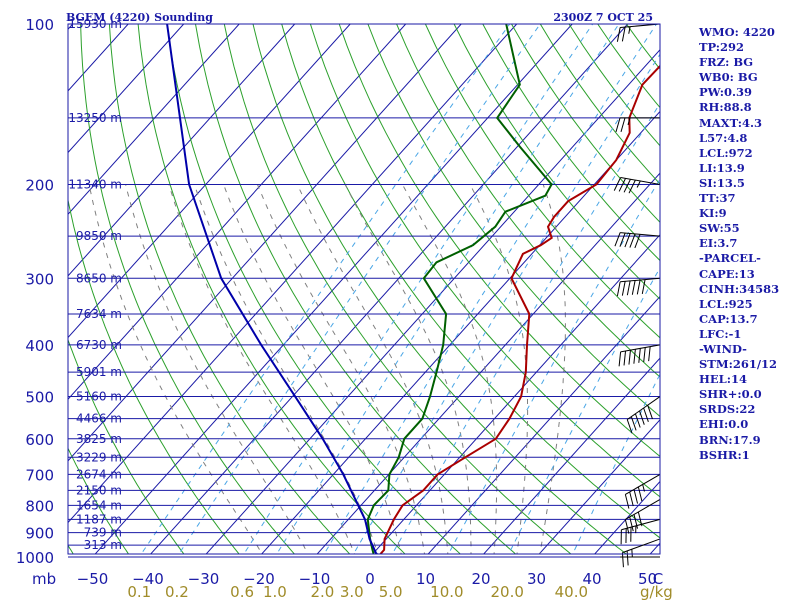 The height and width of the screenshot is (600, 800). Describe the element at coordinates (730, 394) in the screenshot. I see `index-row: SHR+:0.0` at that location.